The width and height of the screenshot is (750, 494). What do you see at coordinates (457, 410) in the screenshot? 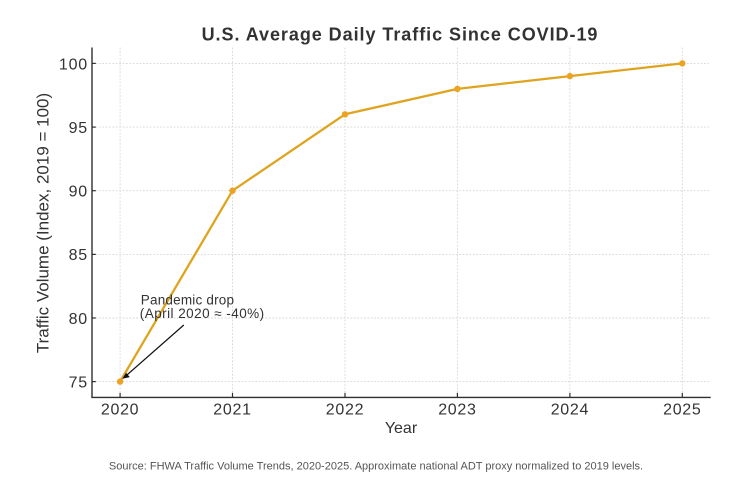
I see `svg-text: 2023` at bounding box center [457, 410].